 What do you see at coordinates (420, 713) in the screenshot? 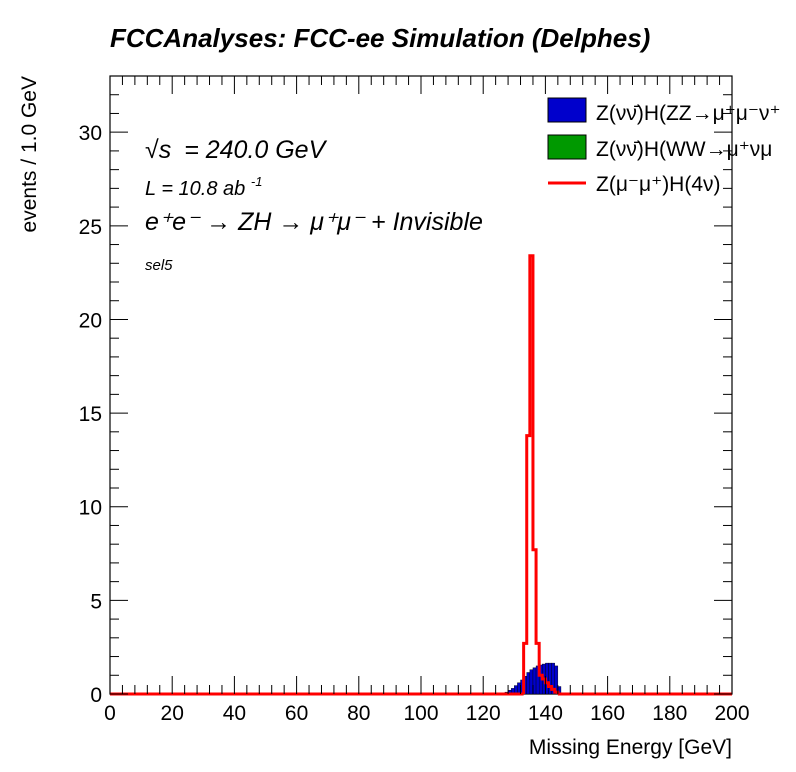
I see `x-tick-label: 100` at bounding box center [420, 713].